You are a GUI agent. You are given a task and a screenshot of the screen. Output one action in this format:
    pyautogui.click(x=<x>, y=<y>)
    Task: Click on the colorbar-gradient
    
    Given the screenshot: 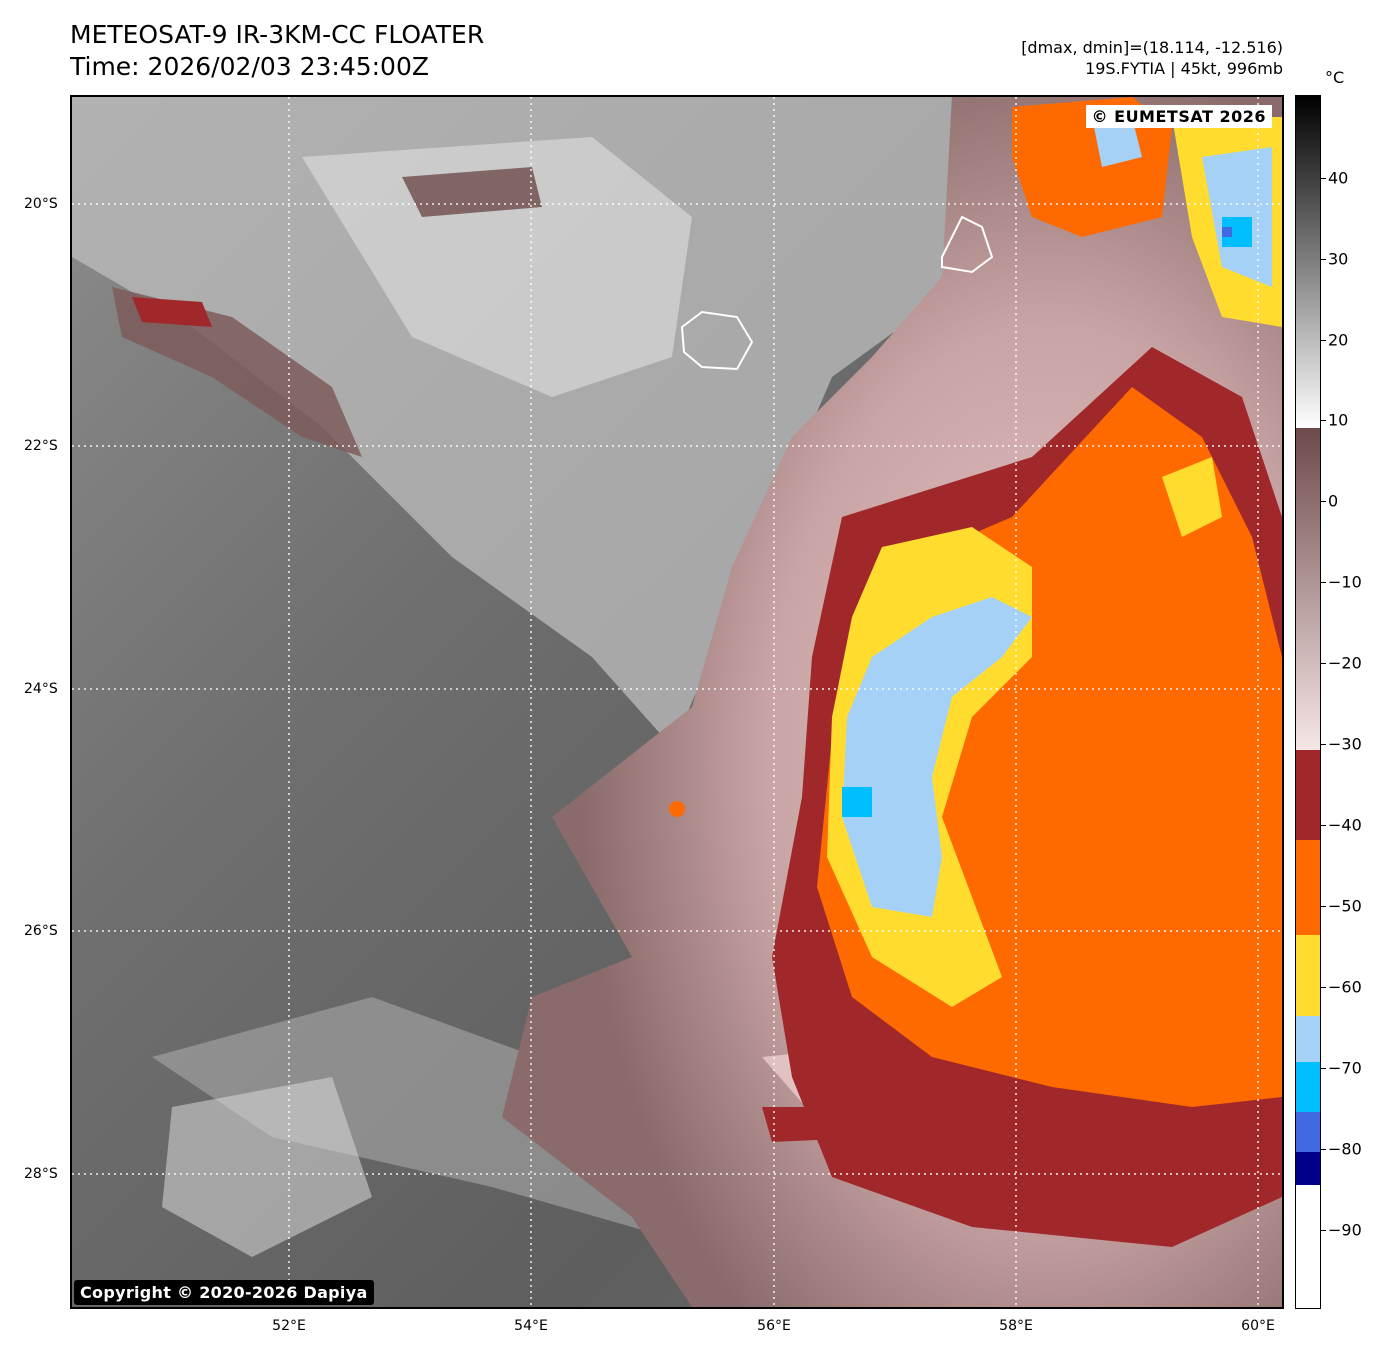 What is the action you would take?
    pyautogui.click(x=1308, y=702)
    